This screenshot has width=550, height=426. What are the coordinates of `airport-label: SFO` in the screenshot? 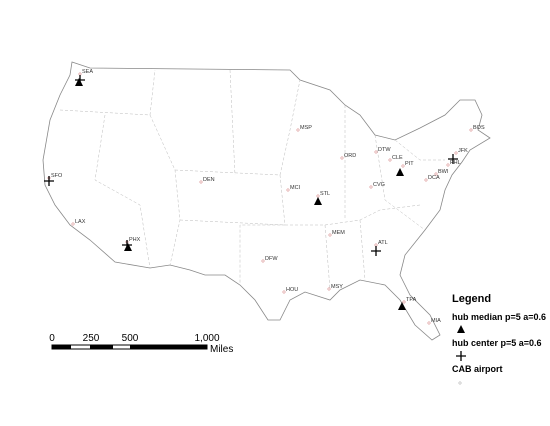 It's located at (57, 176).